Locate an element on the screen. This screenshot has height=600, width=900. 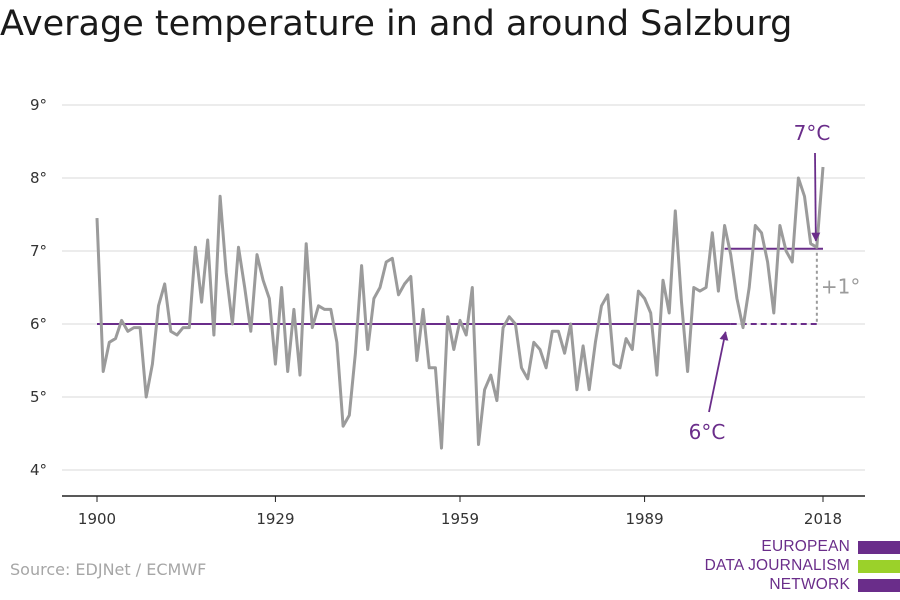
x-axis is located at coordinates (463, 498).